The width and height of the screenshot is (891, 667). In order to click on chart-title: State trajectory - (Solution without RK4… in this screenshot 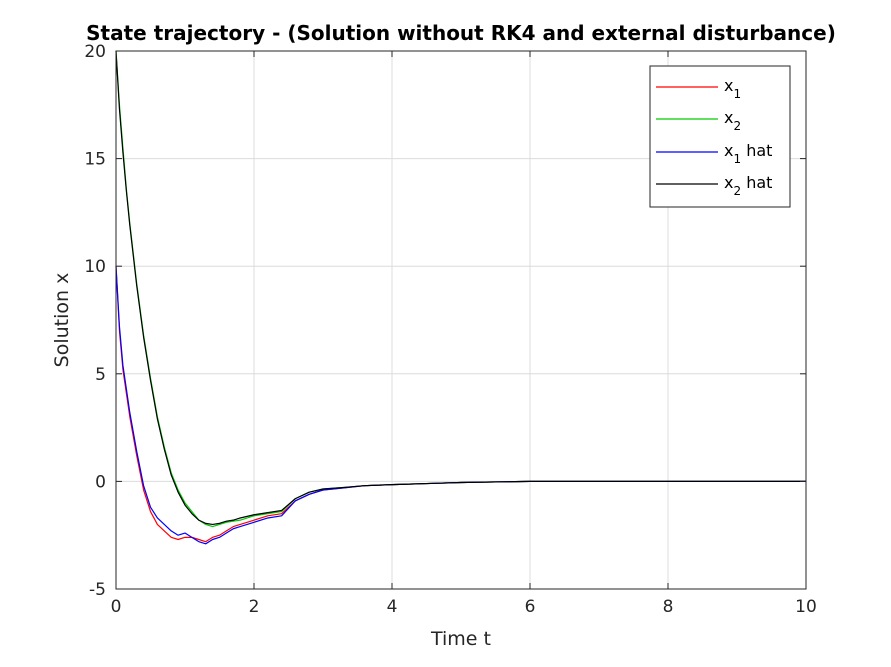, I will do `click(461, 33)`.